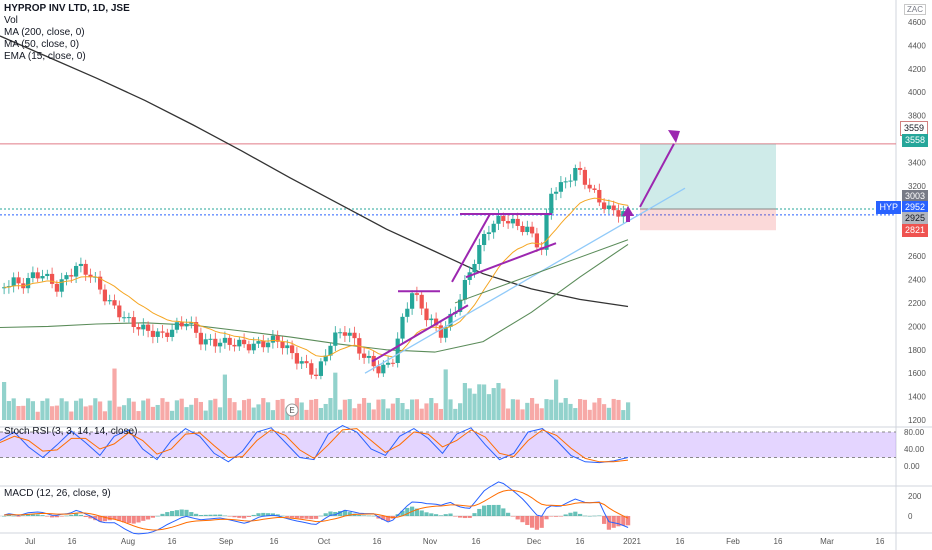  Describe the element at coordinates (45, 56) in the screenshot. I see `indicator-ema15: EMA (15, close, 0)` at that location.